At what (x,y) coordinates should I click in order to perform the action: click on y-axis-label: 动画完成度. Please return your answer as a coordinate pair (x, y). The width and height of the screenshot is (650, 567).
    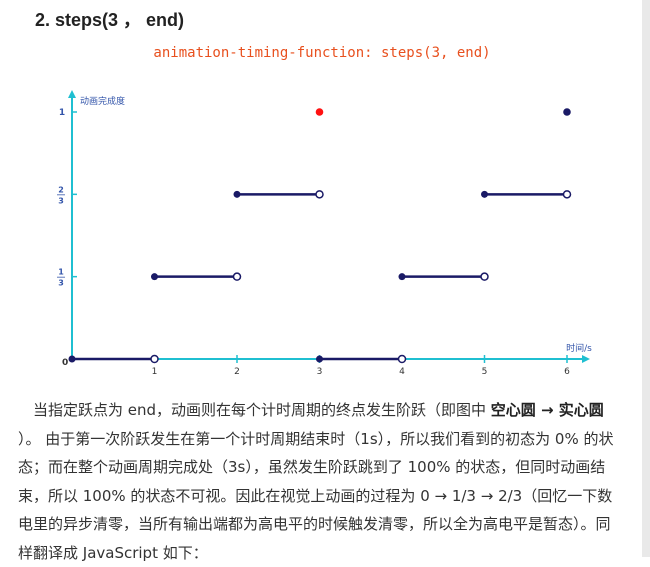
    Looking at the image, I should click on (102, 101).